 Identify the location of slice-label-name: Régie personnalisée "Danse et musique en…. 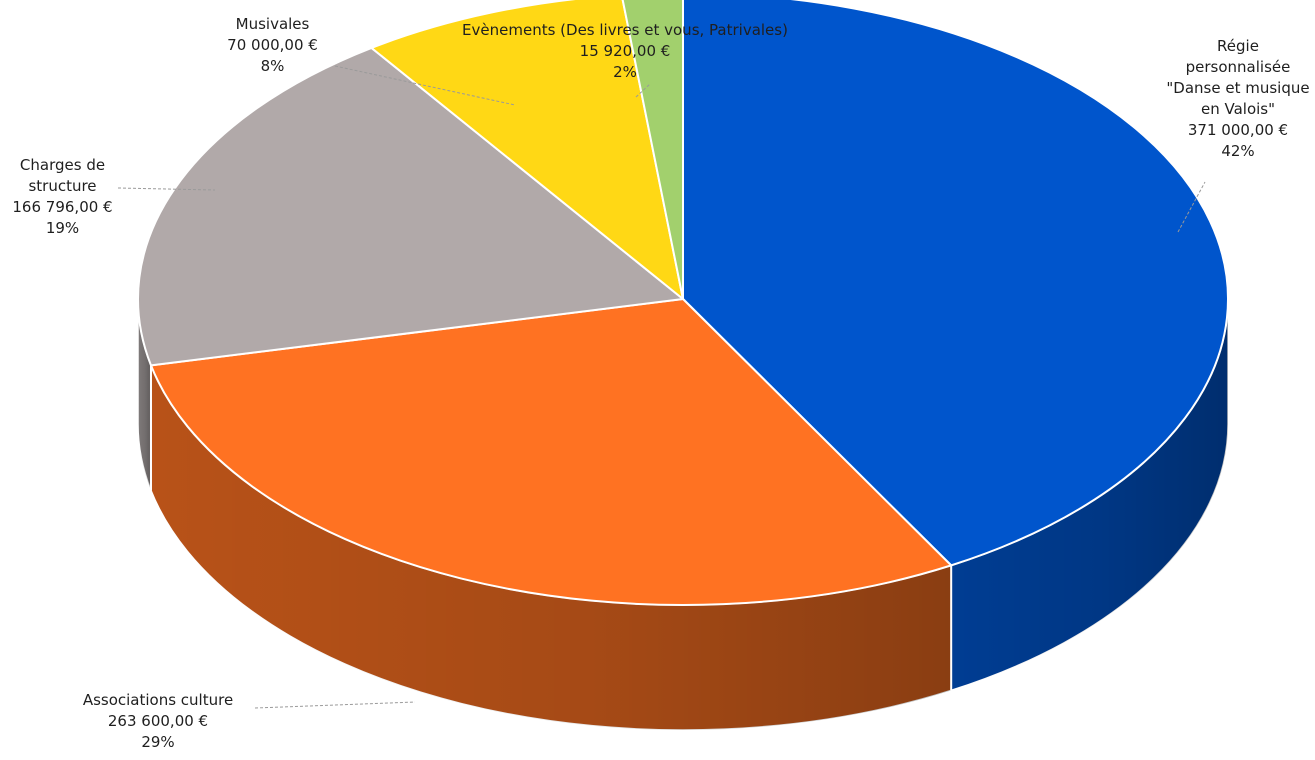
(1238, 77).